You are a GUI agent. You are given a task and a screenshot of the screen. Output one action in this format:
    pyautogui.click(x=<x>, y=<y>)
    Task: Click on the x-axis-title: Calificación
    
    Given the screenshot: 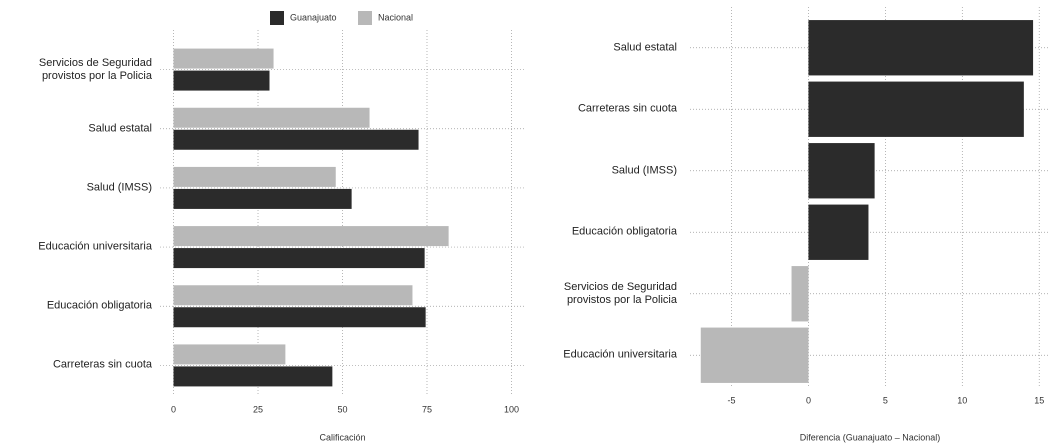 What is the action you would take?
    pyautogui.click(x=342, y=437)
    